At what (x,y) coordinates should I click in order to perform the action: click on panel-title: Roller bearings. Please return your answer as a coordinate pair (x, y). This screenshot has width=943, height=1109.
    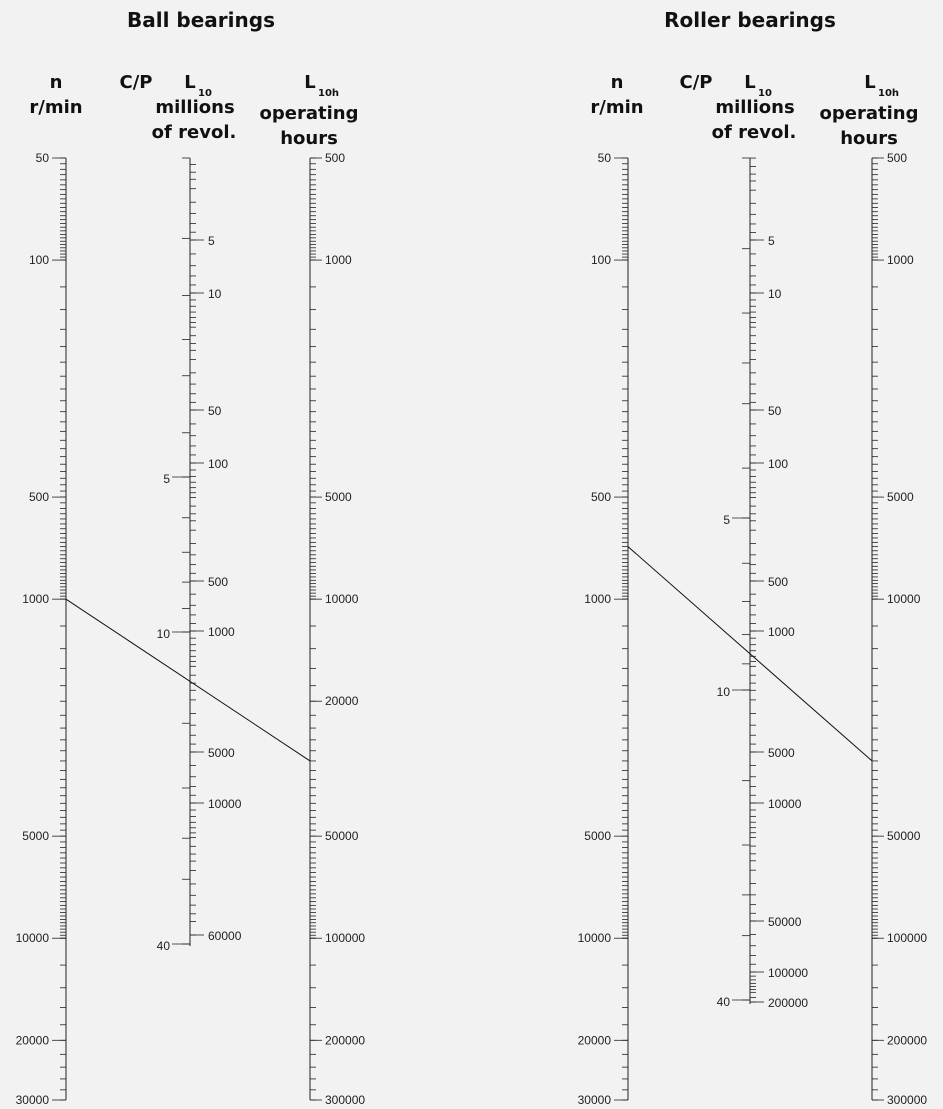
    Looking at the image, I should click on (750, 20).